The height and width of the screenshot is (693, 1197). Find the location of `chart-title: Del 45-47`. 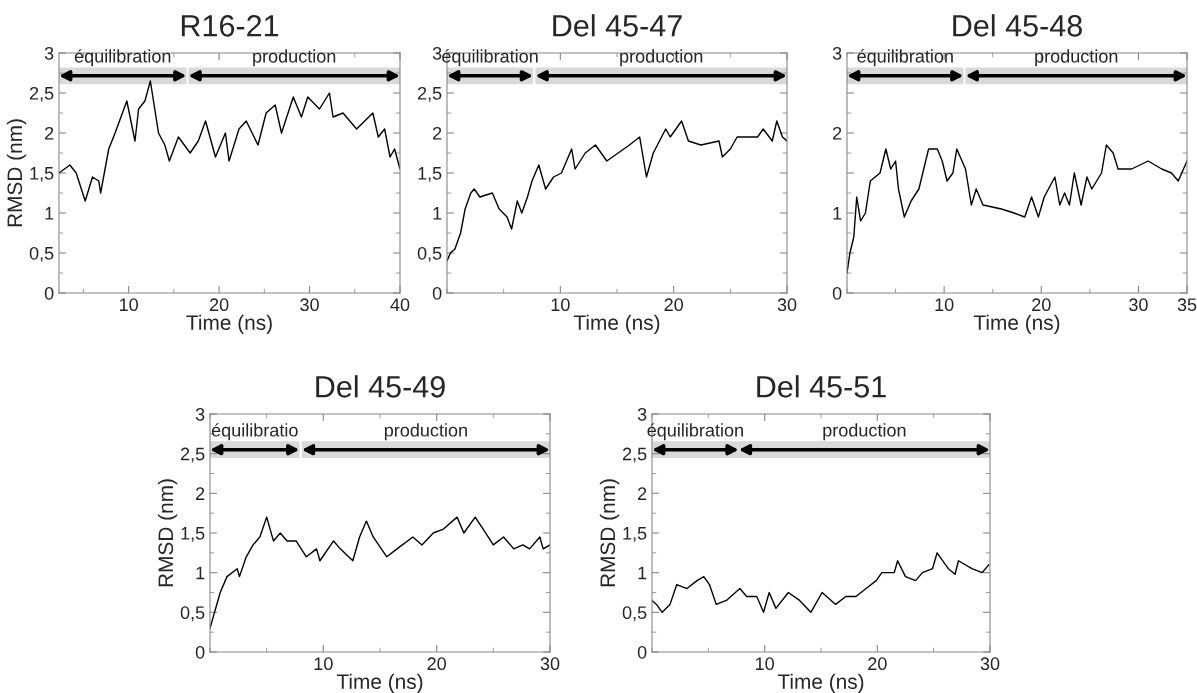

chart-title: Del 45-47 is located at coordinates (617, 25).